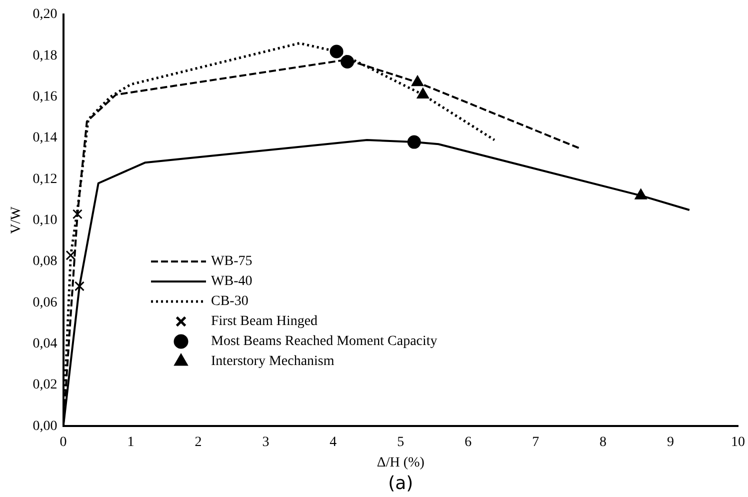 The width and height of the screenshot is (748, 497). Describe the element at coordinates (45, 344) in the screenshot. I see `y-tick-label: 0,04` at that location.